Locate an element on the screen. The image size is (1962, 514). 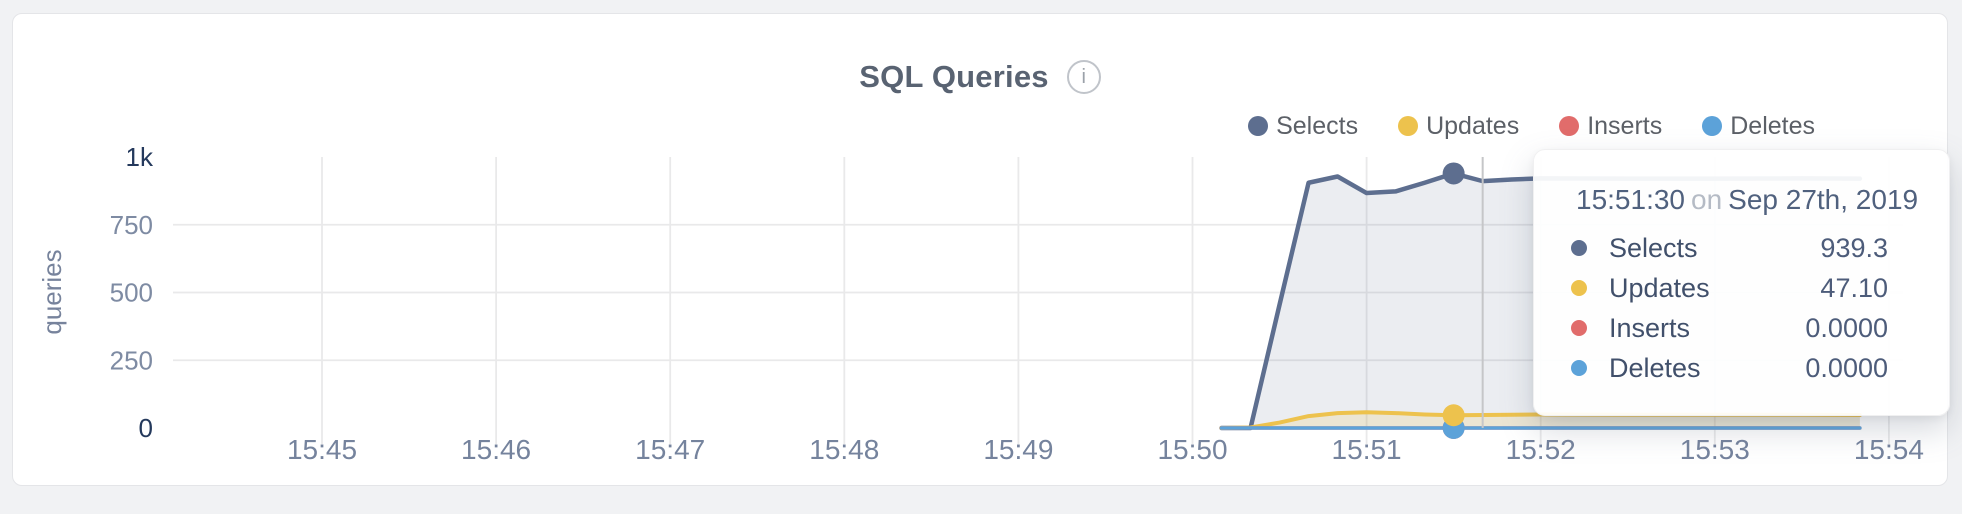
y-tick-label: 500 is located at coordinates (131, 293).